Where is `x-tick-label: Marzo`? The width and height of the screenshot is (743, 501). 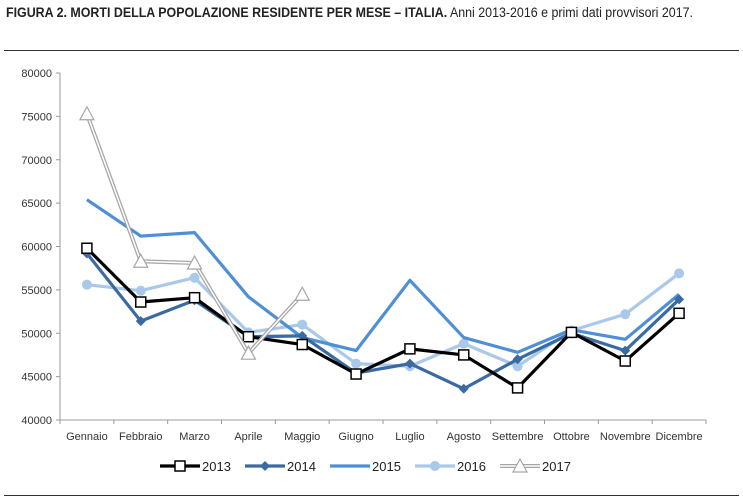
x-tick-label: Marzo is located at coordinates (194, 437).